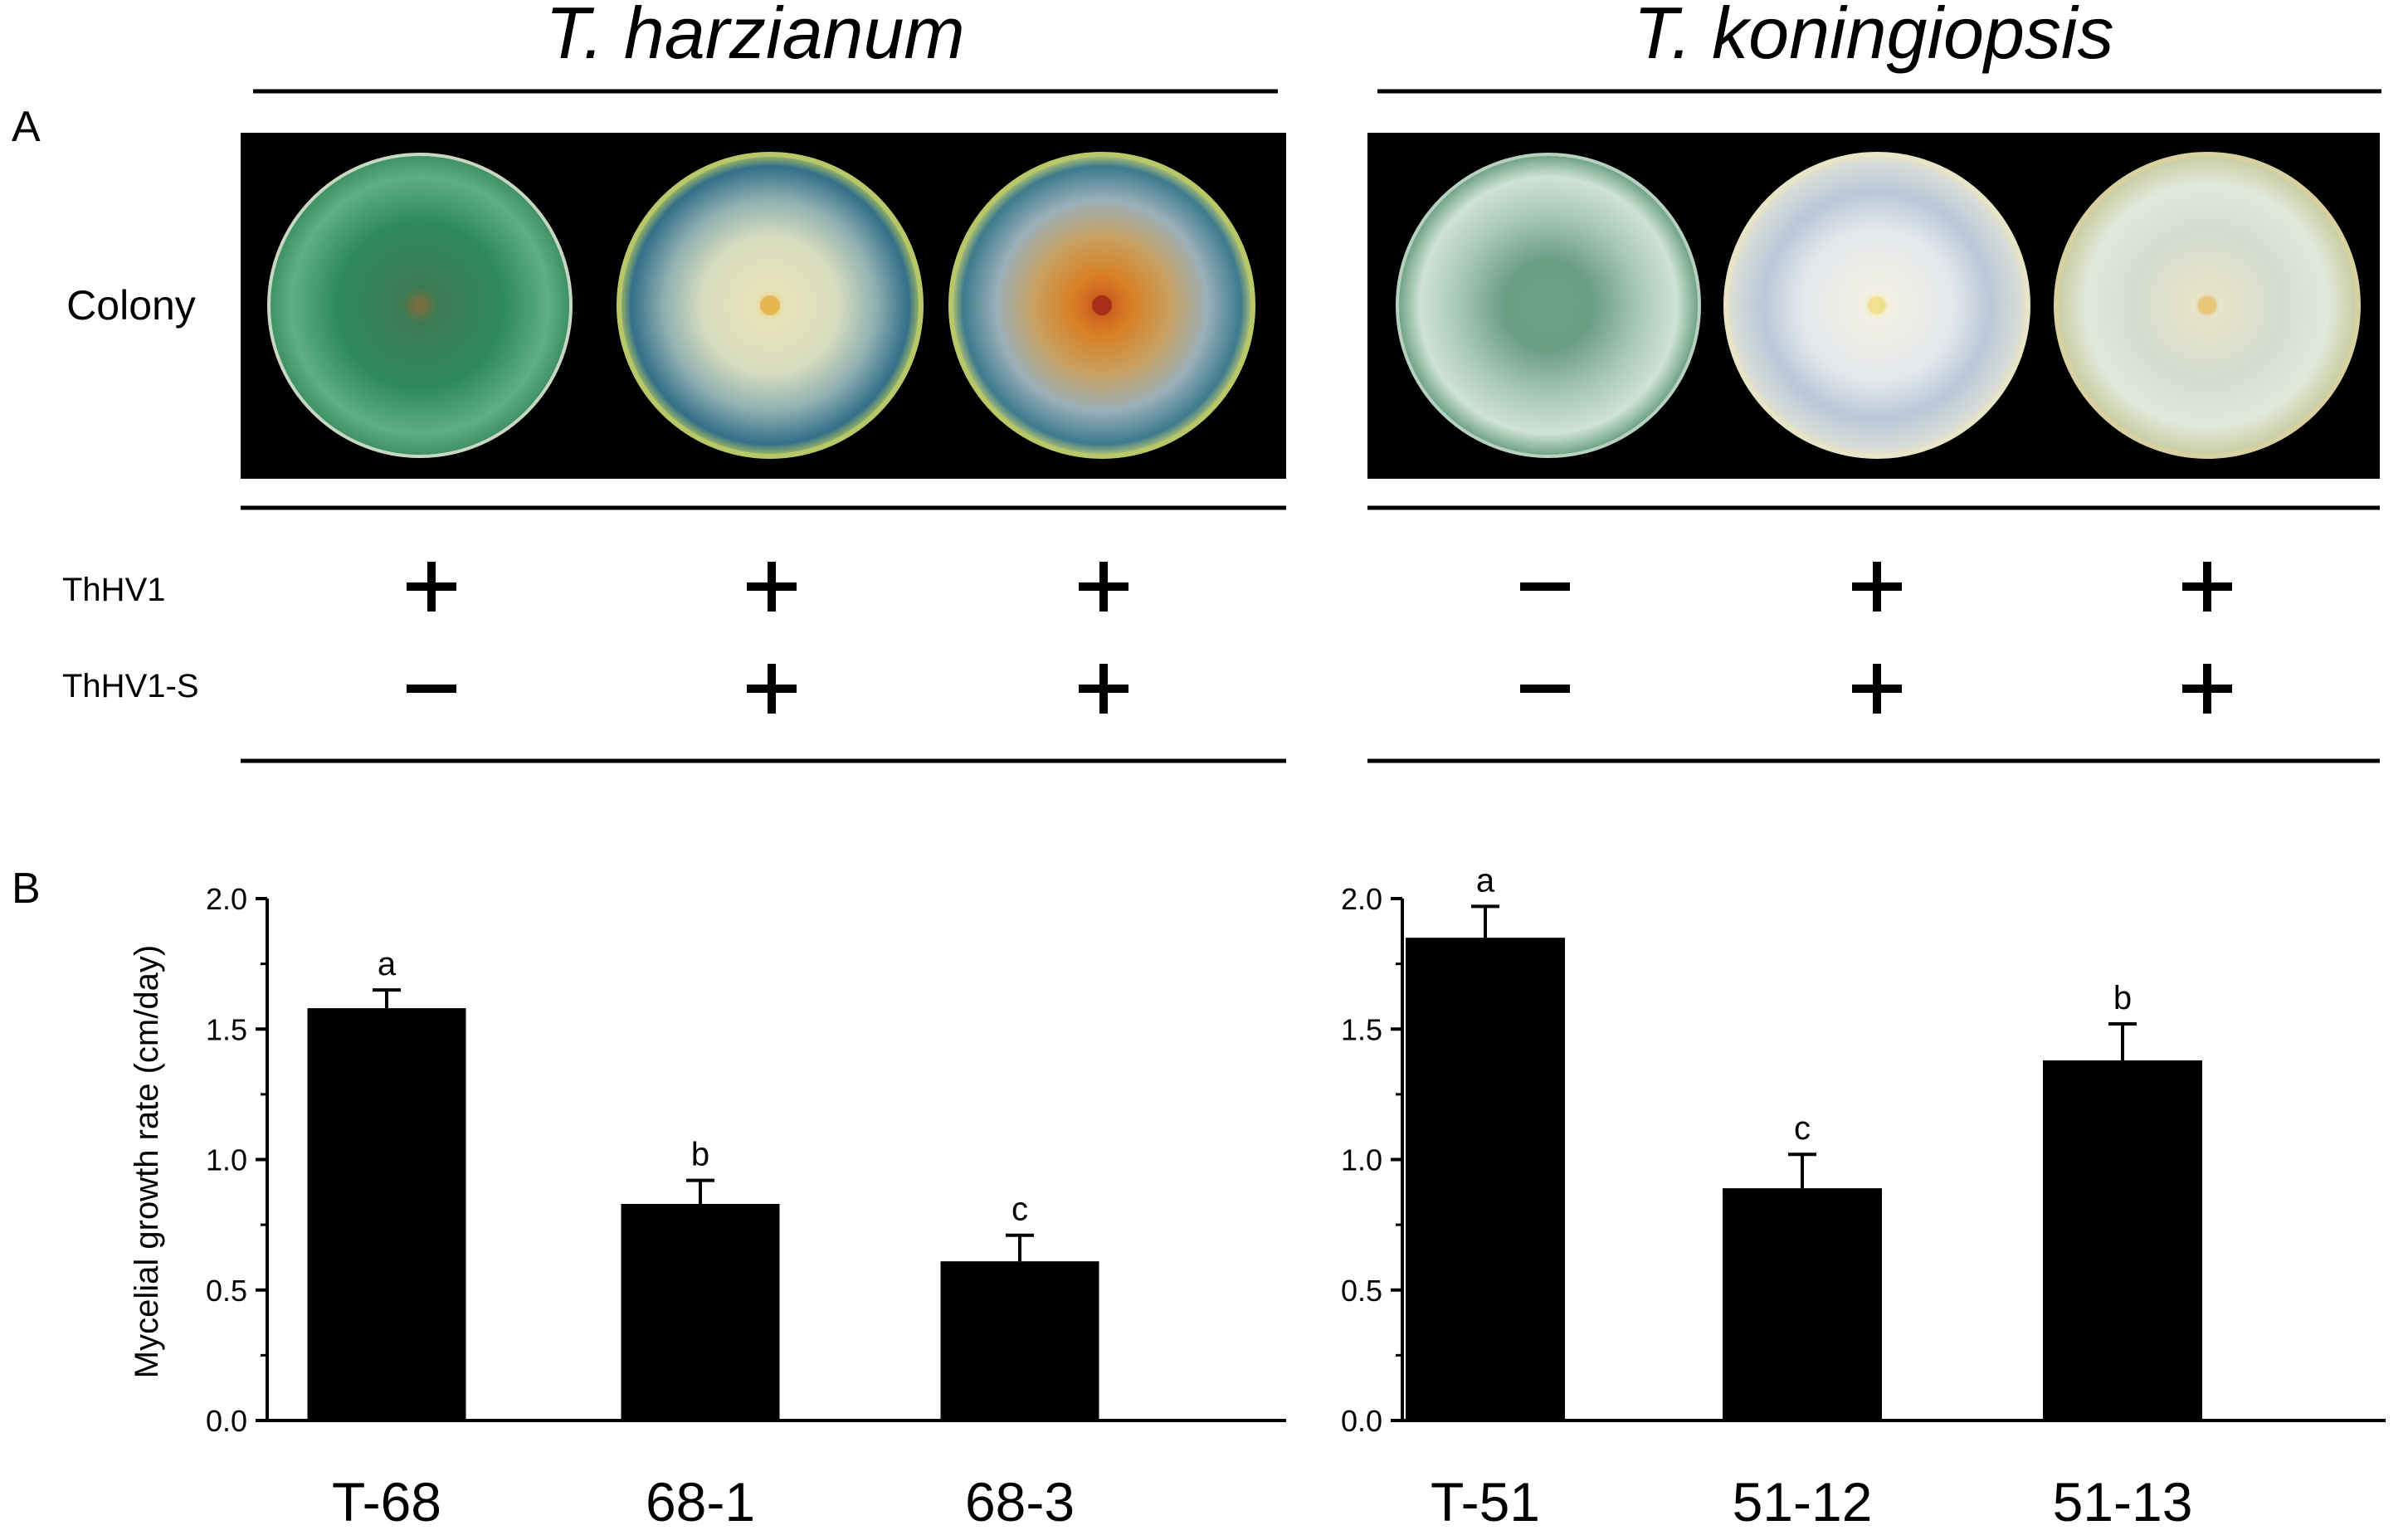 Image resolution: width=2408 pixels, height=1535 pixels. What do you see at coordinates (386, 1502) in the screenshot?
I see `x-tick-label-T-68: T-68` at bounding box center [386, 1502].